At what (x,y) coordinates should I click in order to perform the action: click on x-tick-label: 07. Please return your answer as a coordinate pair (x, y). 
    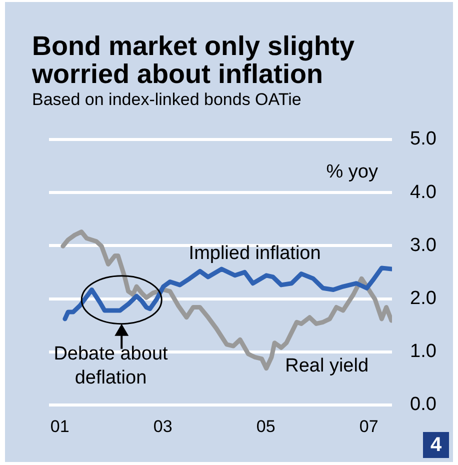
    Looking at the image, I should click on (368, 426).